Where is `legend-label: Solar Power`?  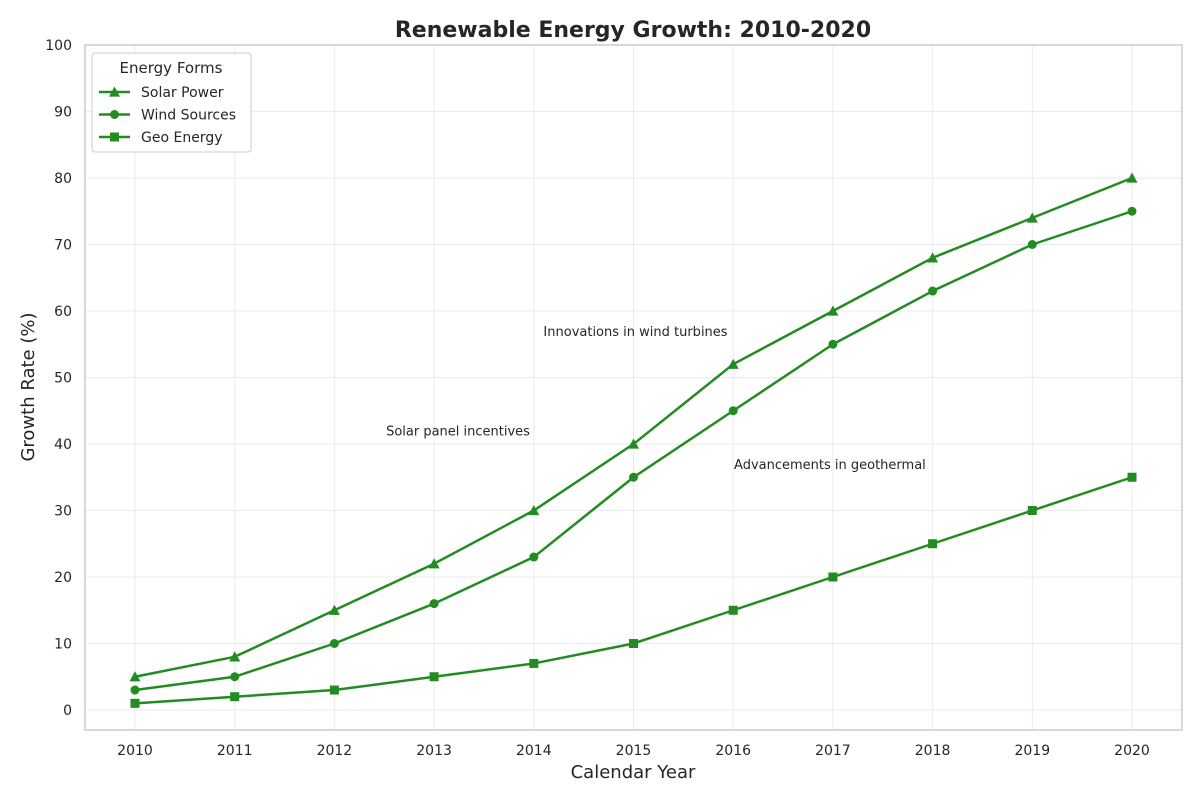 legend-label: Solar Power is located at coordinates (182, 93).